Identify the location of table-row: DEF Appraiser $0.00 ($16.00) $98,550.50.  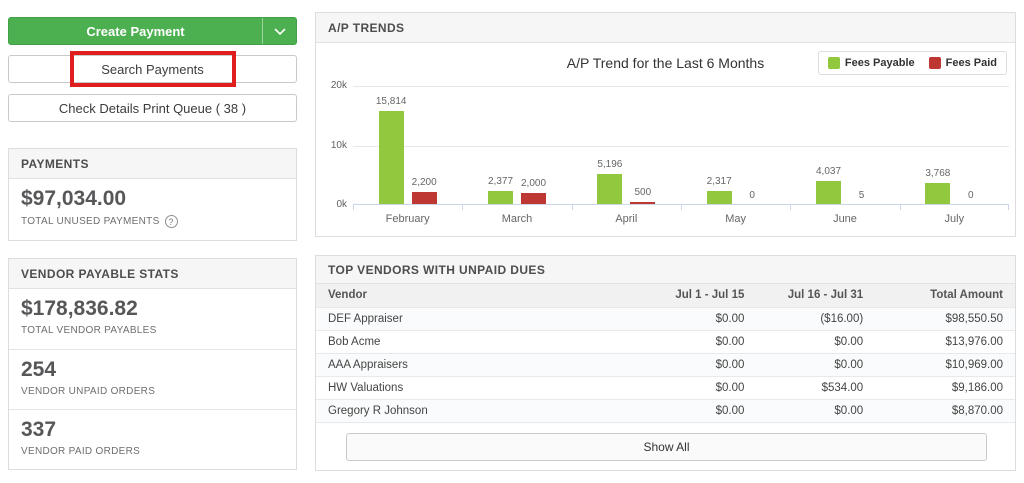
(665, 319).